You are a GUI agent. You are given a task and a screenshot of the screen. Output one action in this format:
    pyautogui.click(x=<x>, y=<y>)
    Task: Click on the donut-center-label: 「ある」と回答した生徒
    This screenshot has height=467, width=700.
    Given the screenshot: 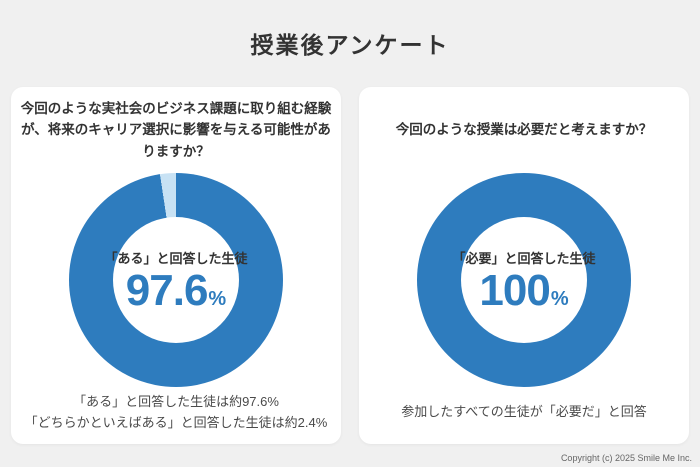 What is the action you would take?
    pyautogui.click(x=176, y=258)
    